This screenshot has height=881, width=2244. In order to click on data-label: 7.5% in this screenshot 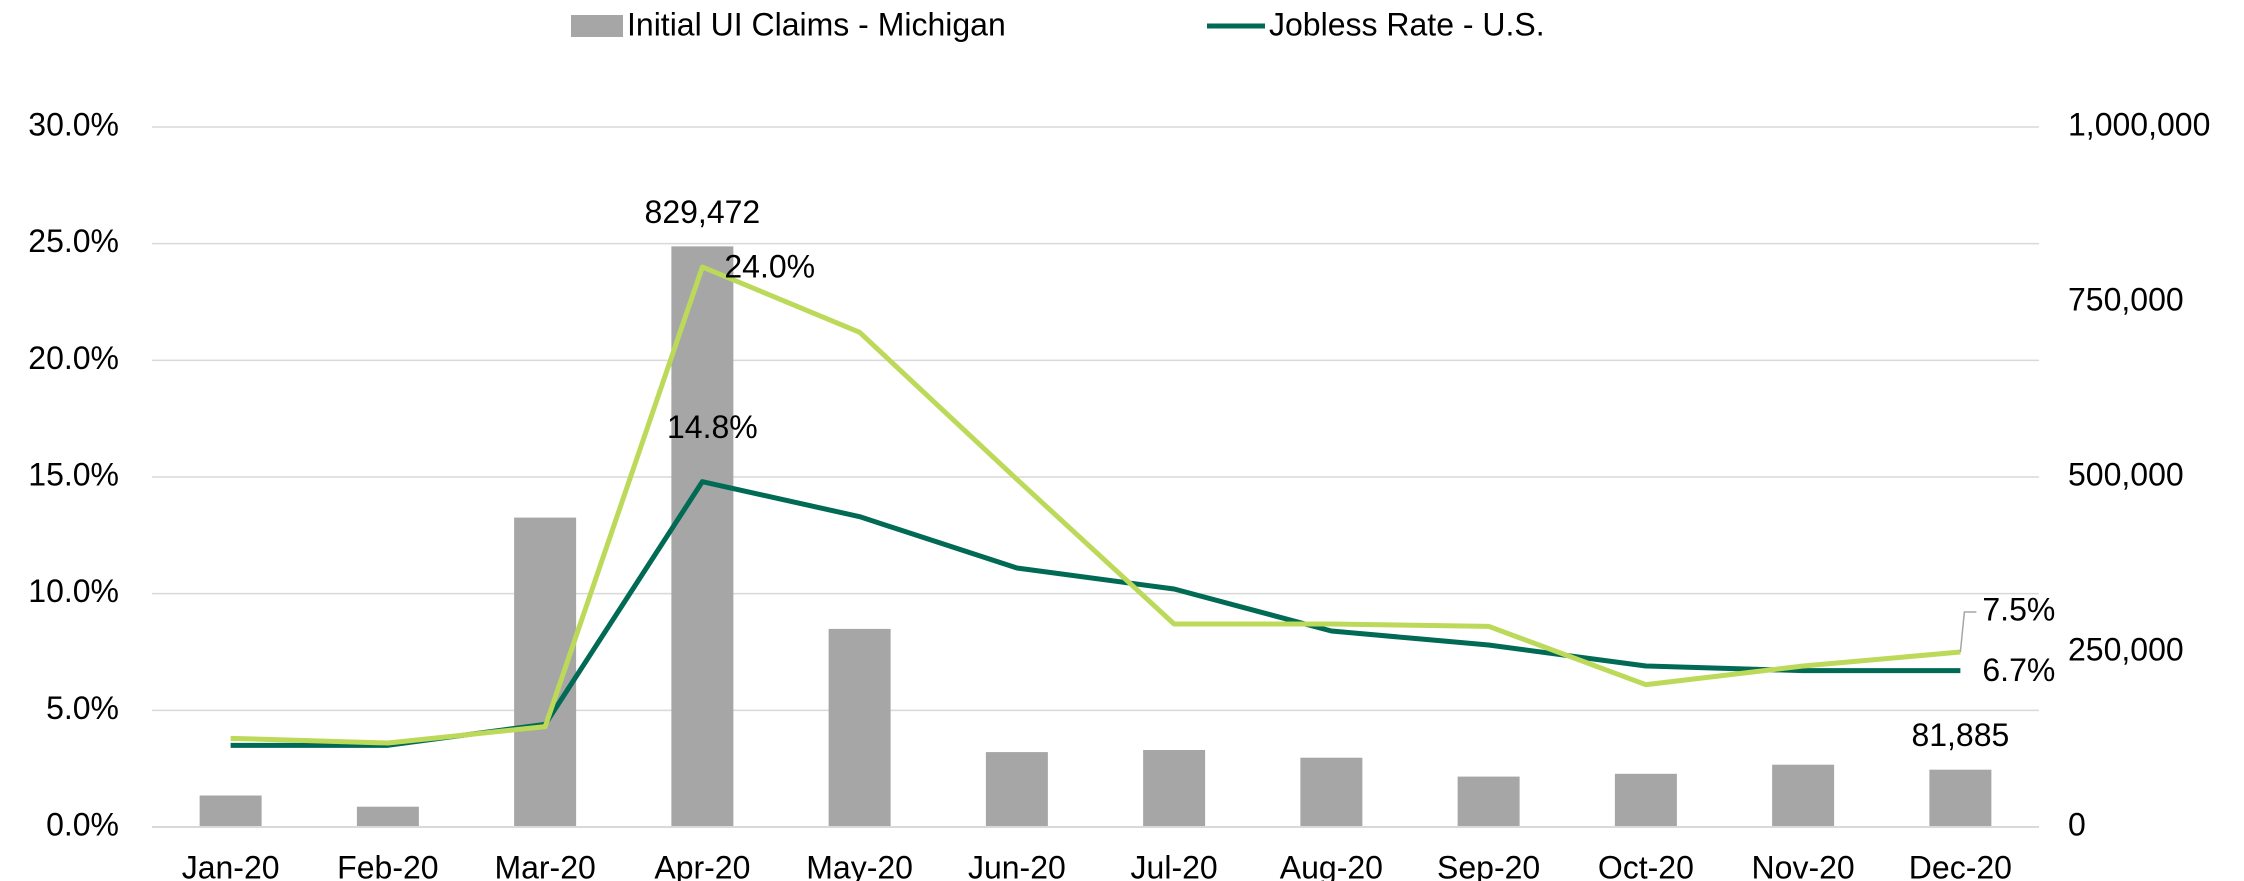, I will do `click(2018, 609)`.